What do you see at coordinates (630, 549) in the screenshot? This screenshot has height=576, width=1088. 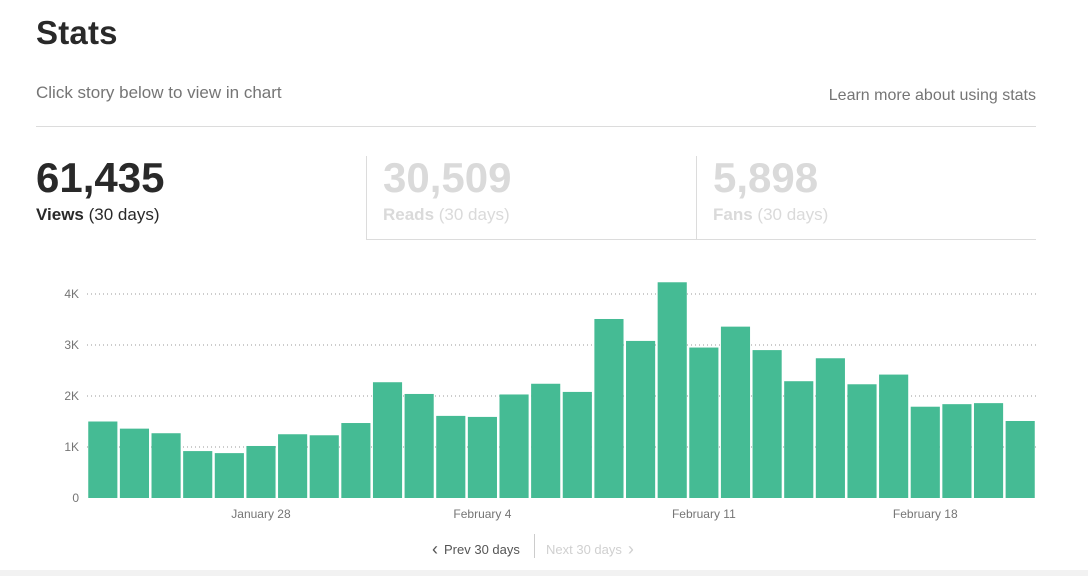 I see `chevron-right-icon: ›` at bounding box center [630, 549].